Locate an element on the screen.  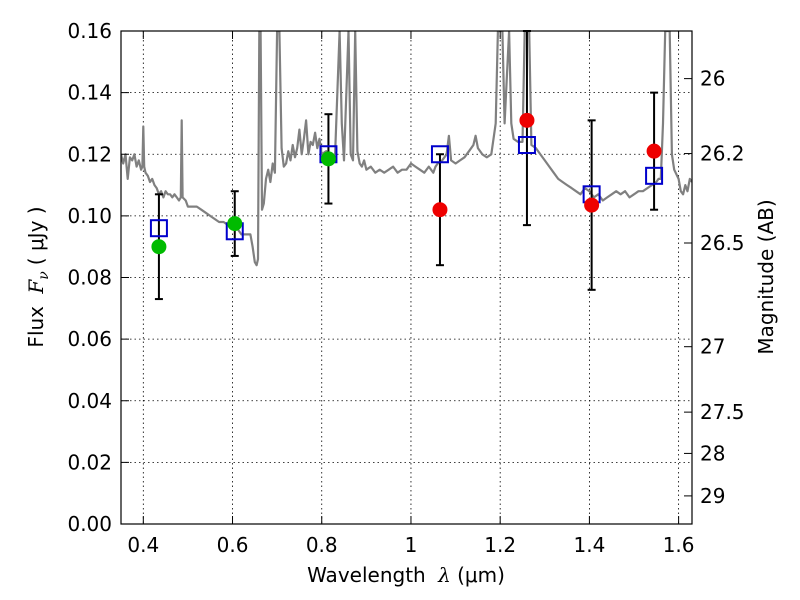
y-tick-label: 0.08 is located at coordinates (89, 278).